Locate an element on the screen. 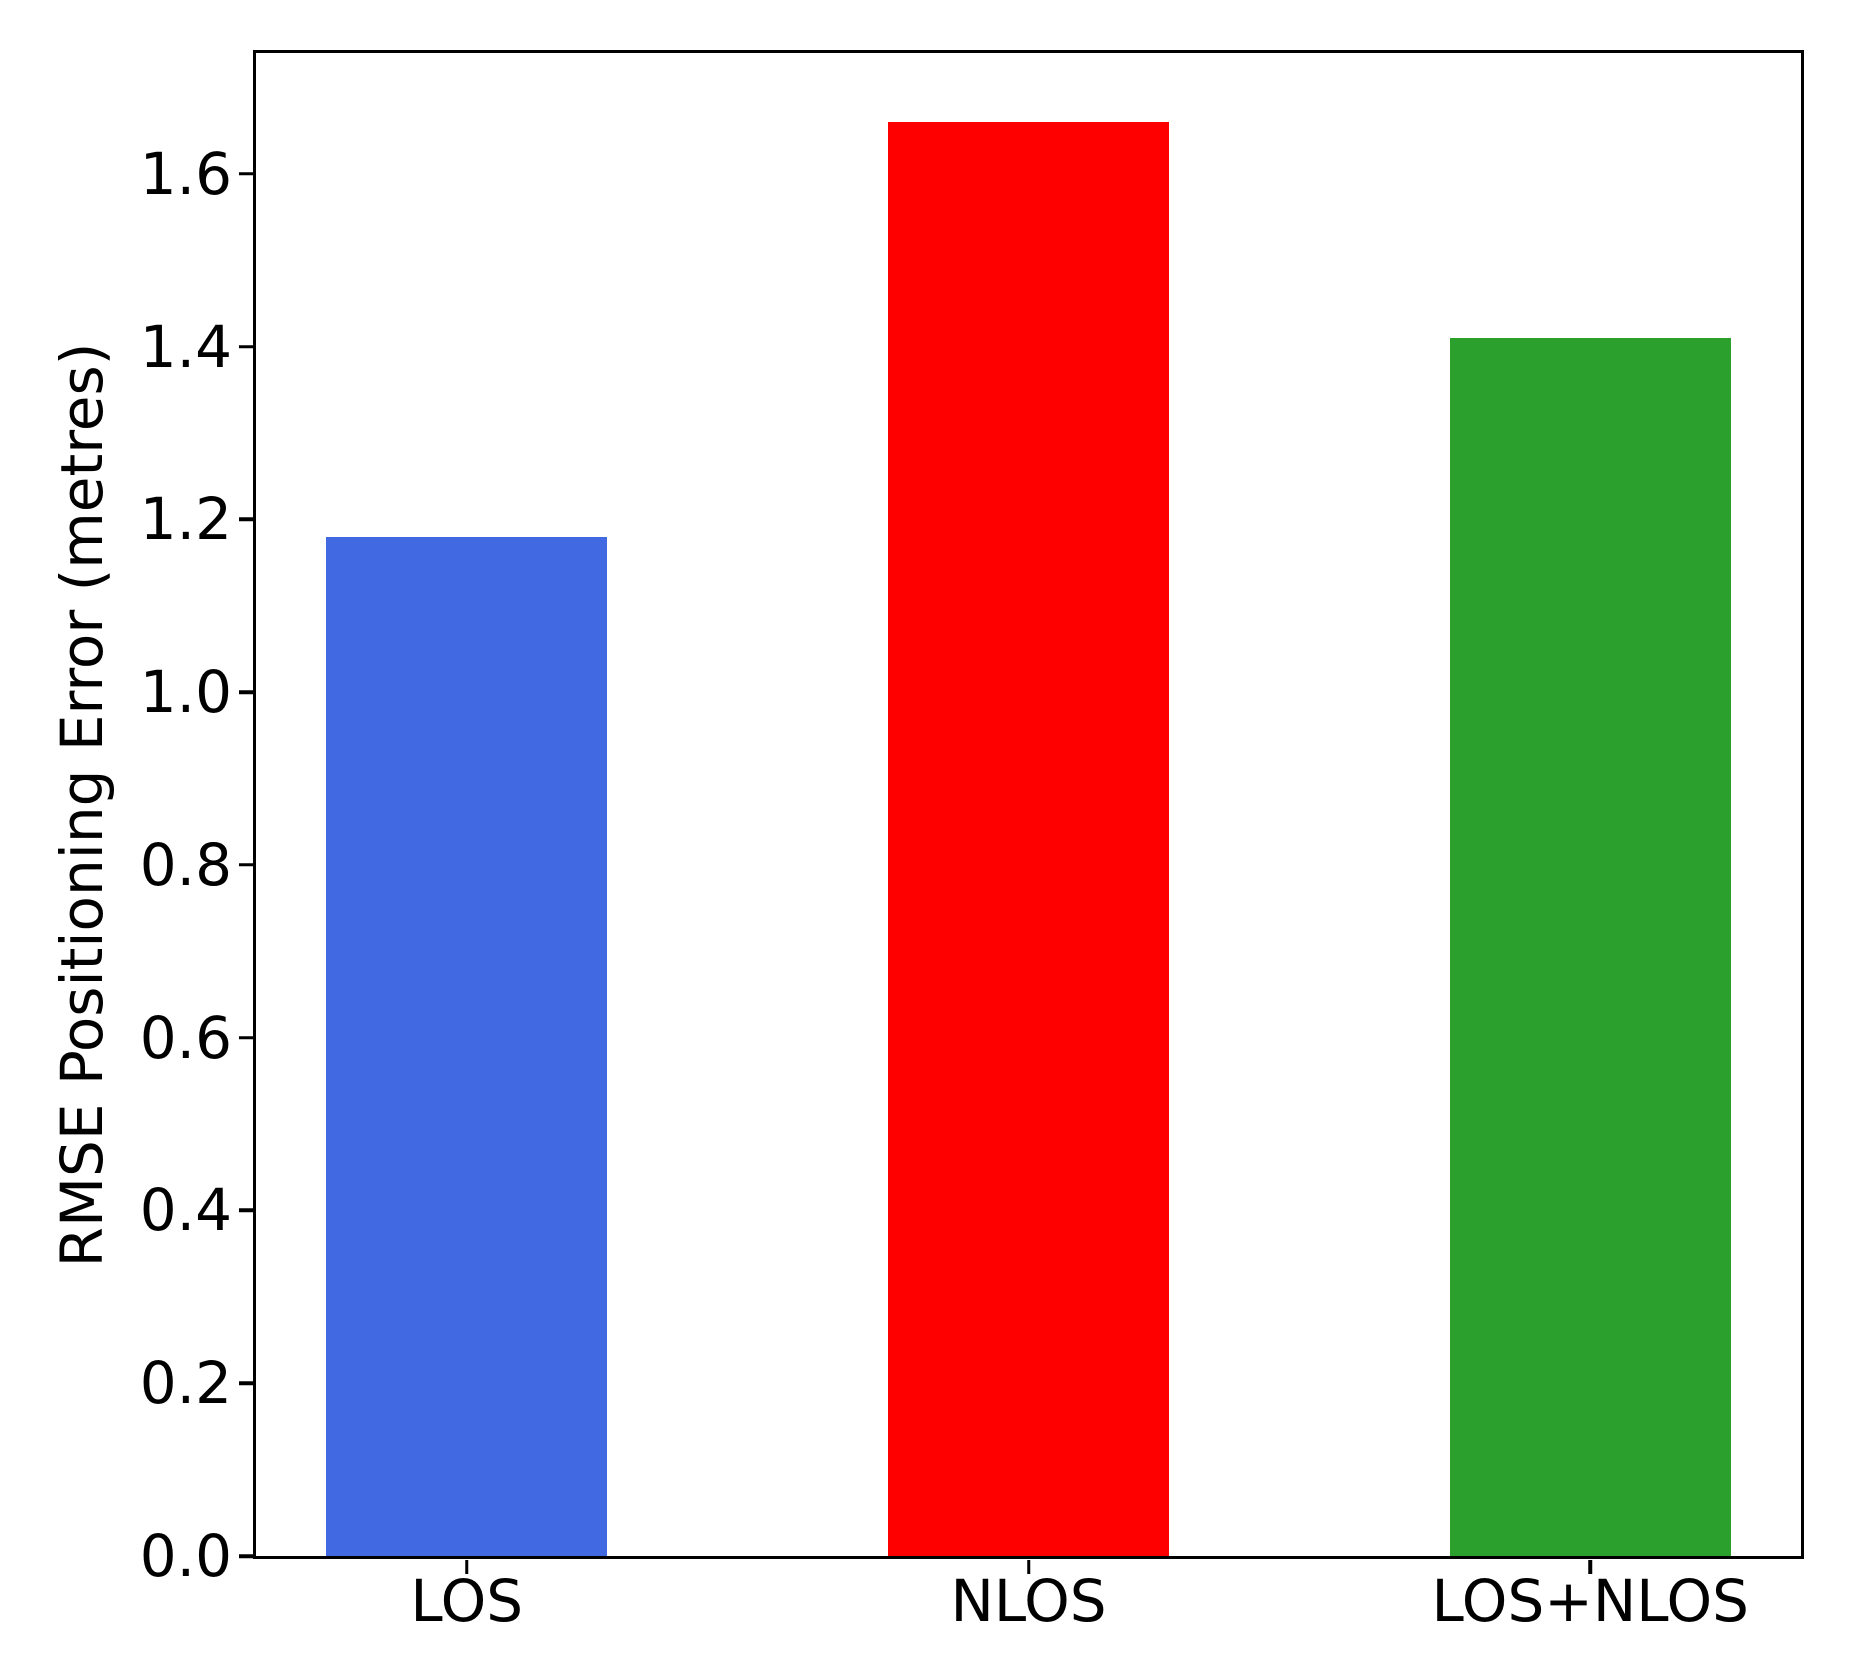 Image resolution: width=1852 pixels, height=1653 pixels. bar-los is located at coordinates (467, 1046).